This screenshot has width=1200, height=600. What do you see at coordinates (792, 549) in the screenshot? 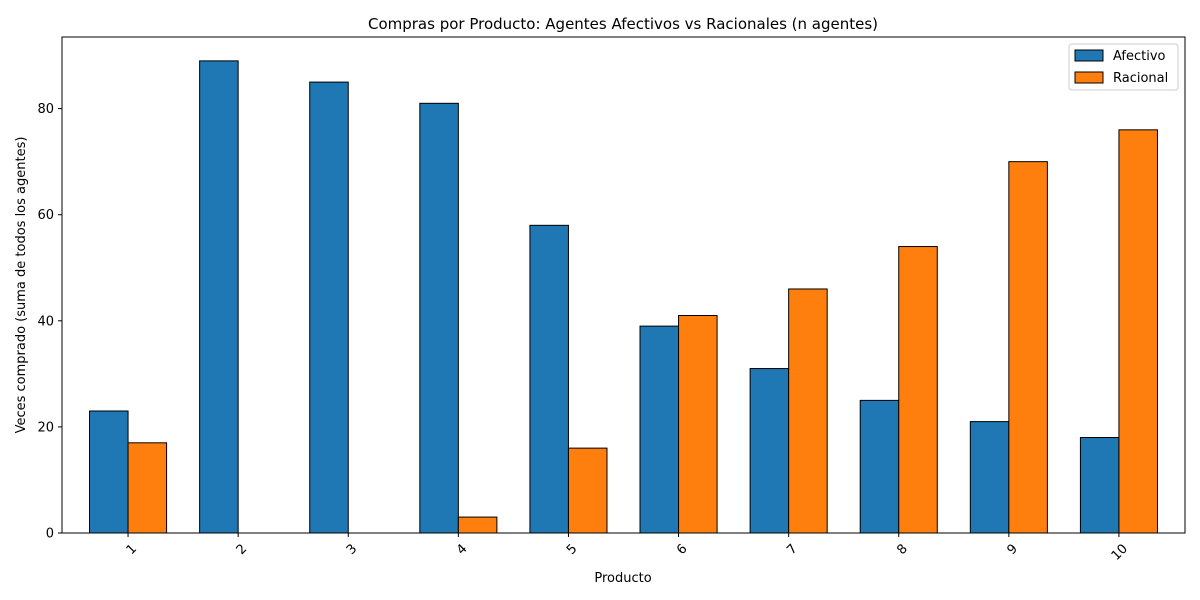
I see `x-tick-label: 7` at bounding box center [792, 549].